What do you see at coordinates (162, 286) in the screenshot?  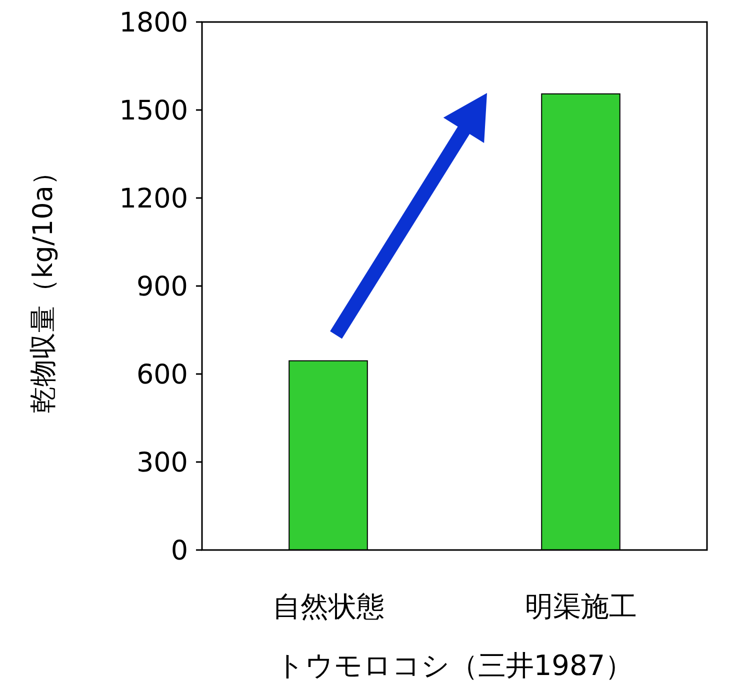 I see `y-tick-label: 900` at bounding box center [162, 286].